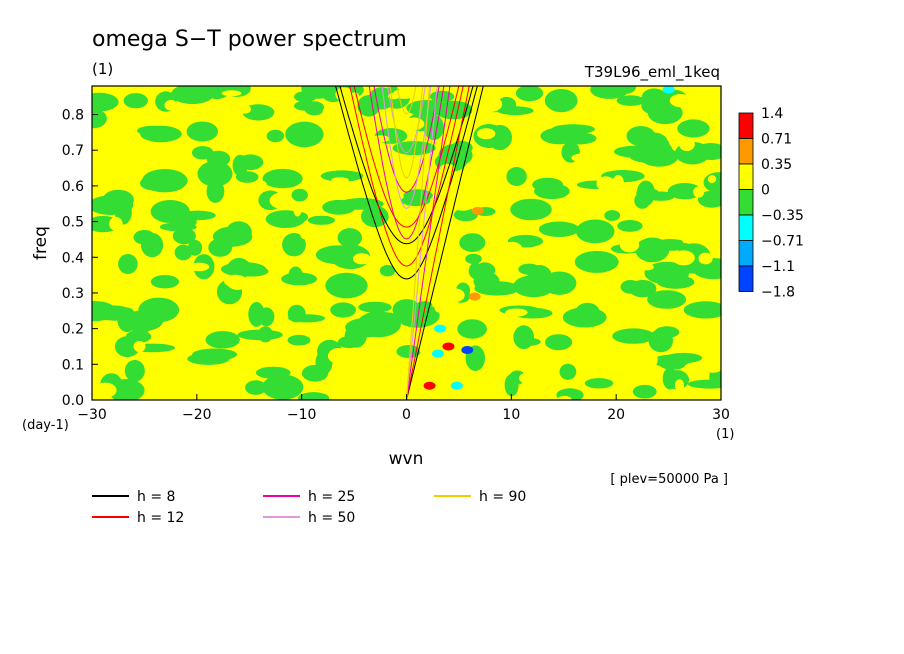  I want to click on x-tick-label: 0, so click(406, 415).